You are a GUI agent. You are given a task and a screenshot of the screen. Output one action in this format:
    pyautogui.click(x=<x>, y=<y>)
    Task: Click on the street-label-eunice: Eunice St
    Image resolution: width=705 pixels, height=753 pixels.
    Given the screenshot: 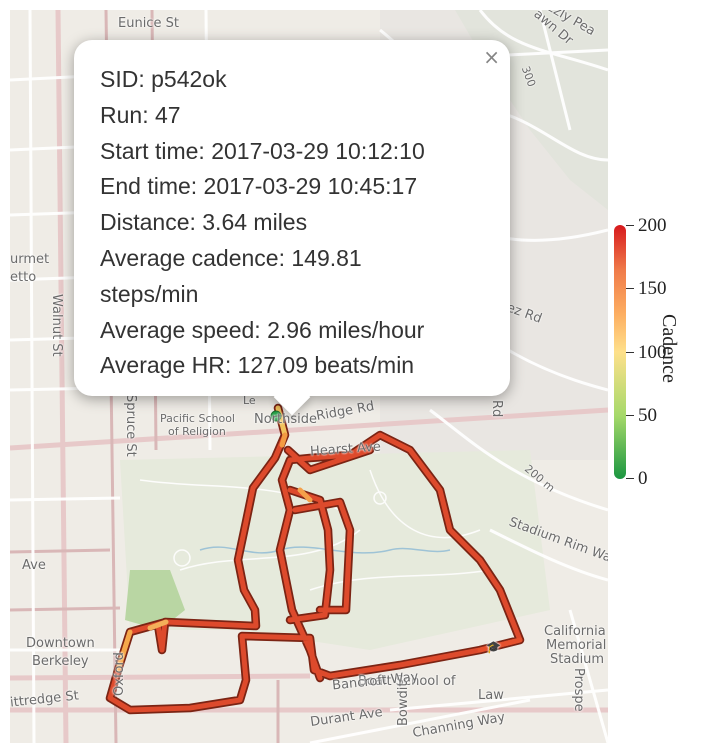 What is the action you would take?
    pyautogui.click(x=148, y=23)
    